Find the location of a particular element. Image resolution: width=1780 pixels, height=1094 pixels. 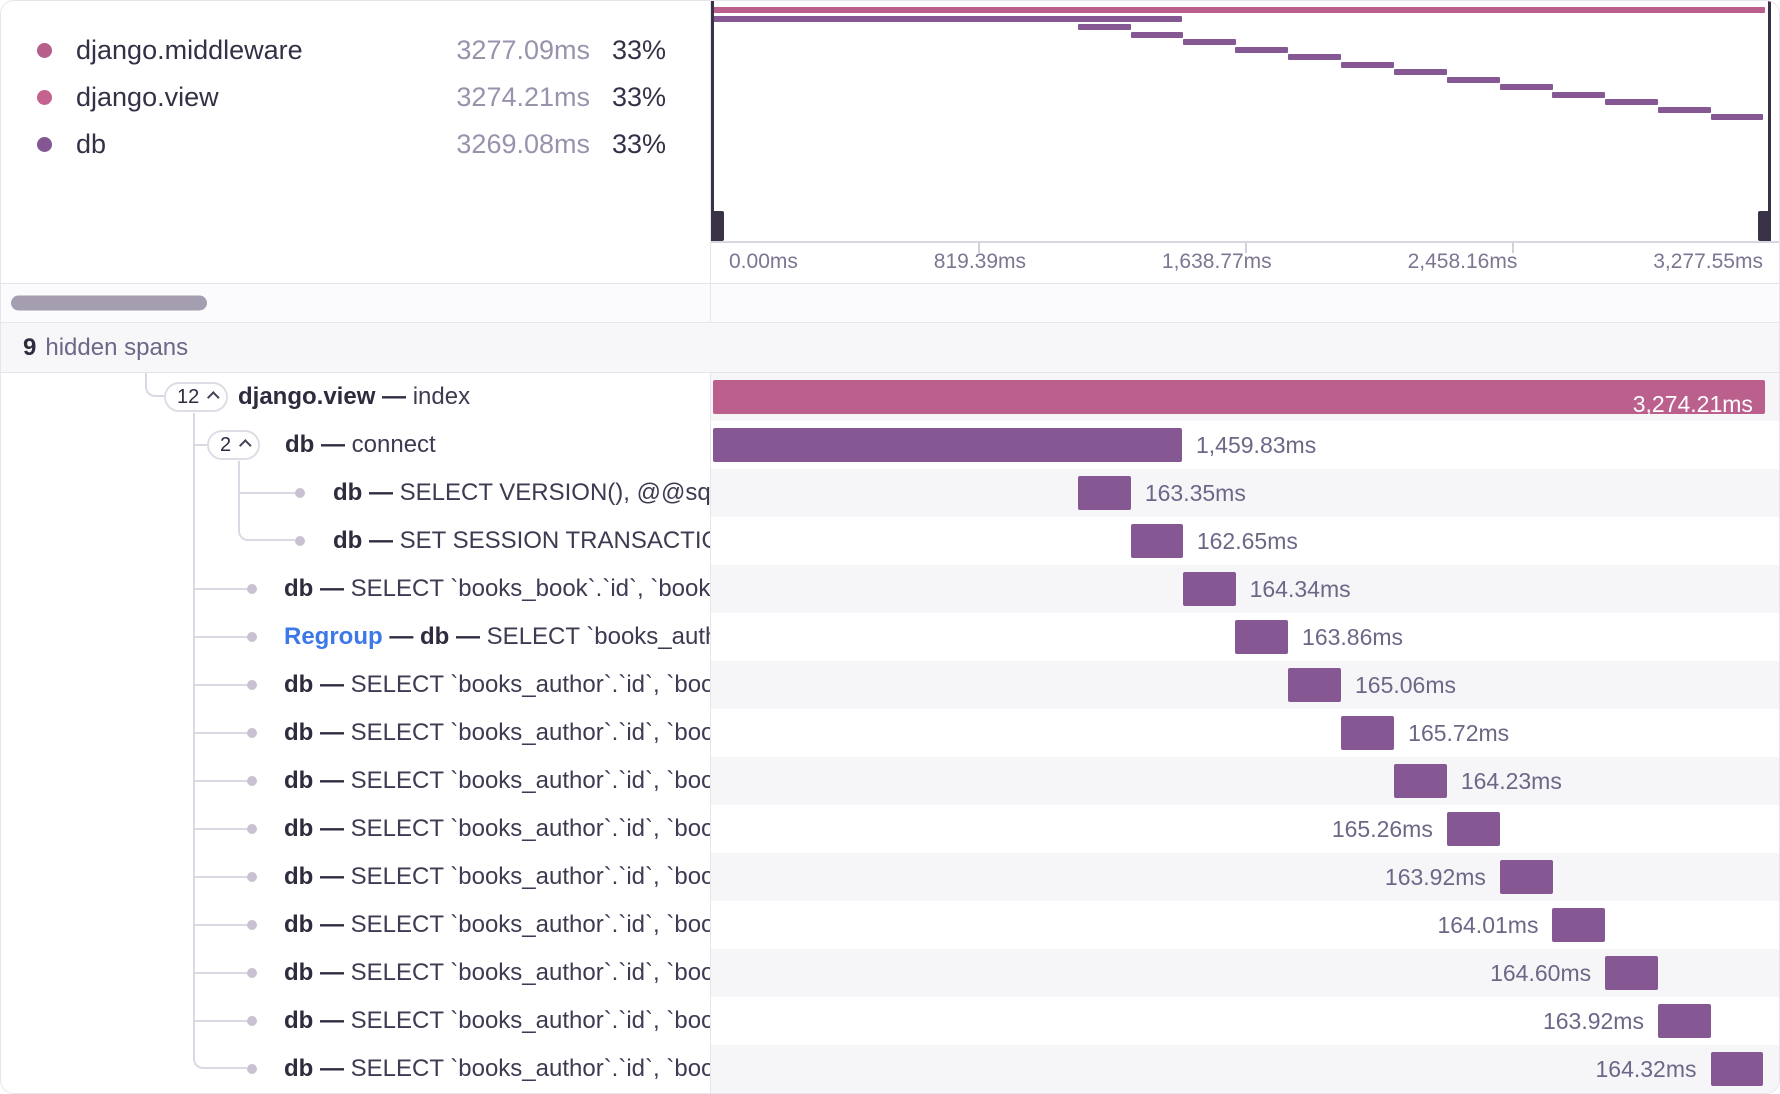

minimap-right-handle is located at coordinates (1764, 121).